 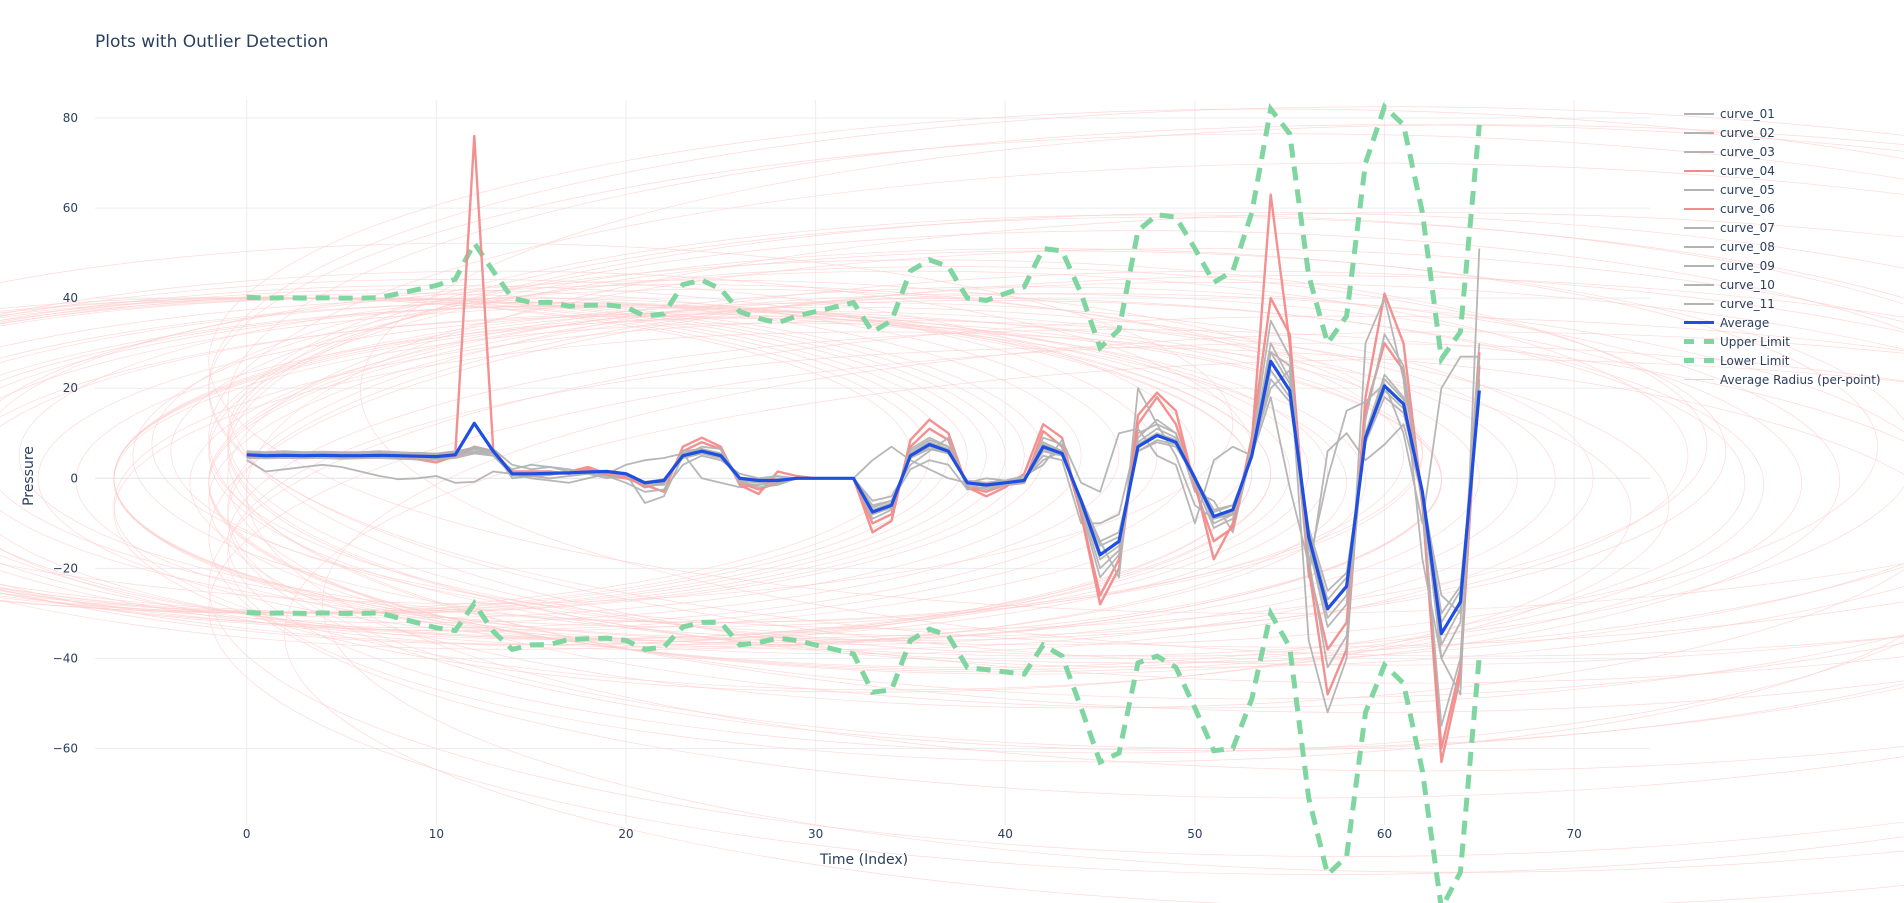 I want to click on legend-item-Lower Limit: Lower Limit, so click(x=1782, y=360).